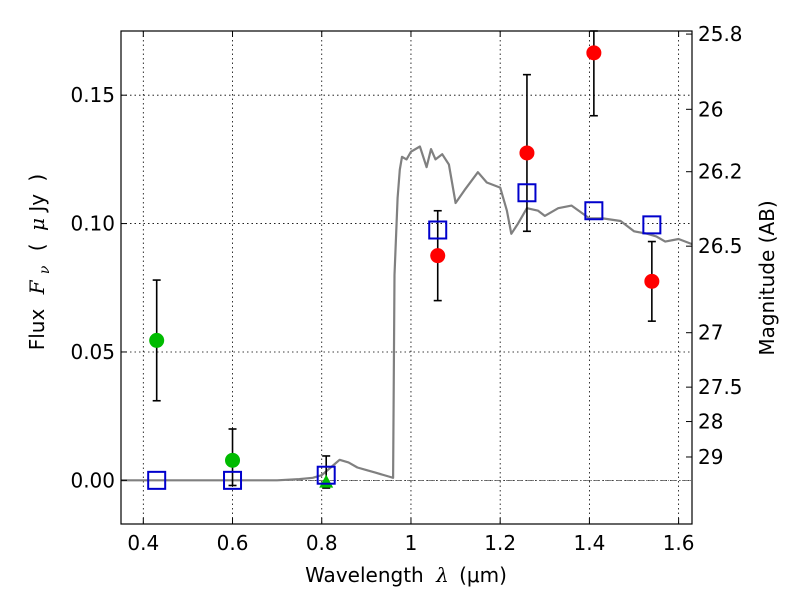  I want to click on x-tick-label-4: 1.2, so click(500, 543).